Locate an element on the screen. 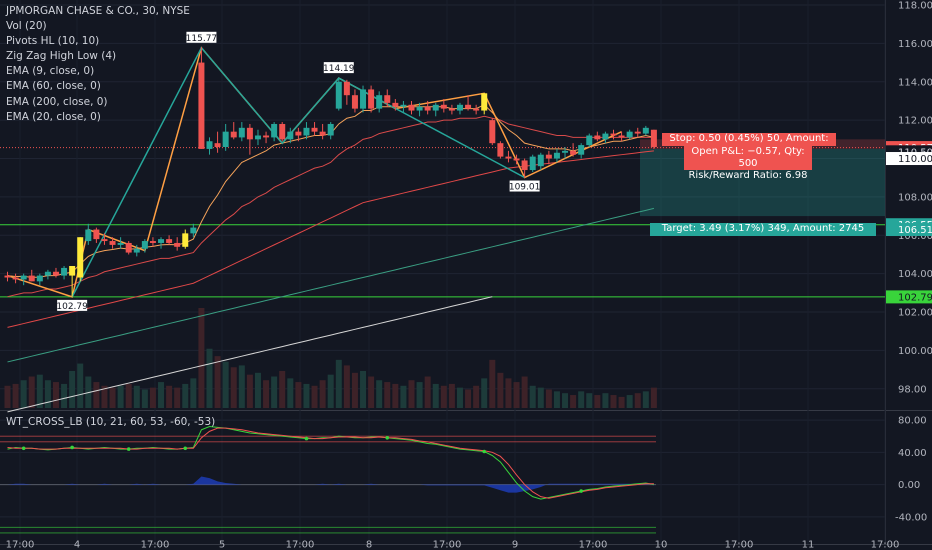 The image size is (932, 550). price-tick-label: 116.00 is located at coordinates (915, 44).